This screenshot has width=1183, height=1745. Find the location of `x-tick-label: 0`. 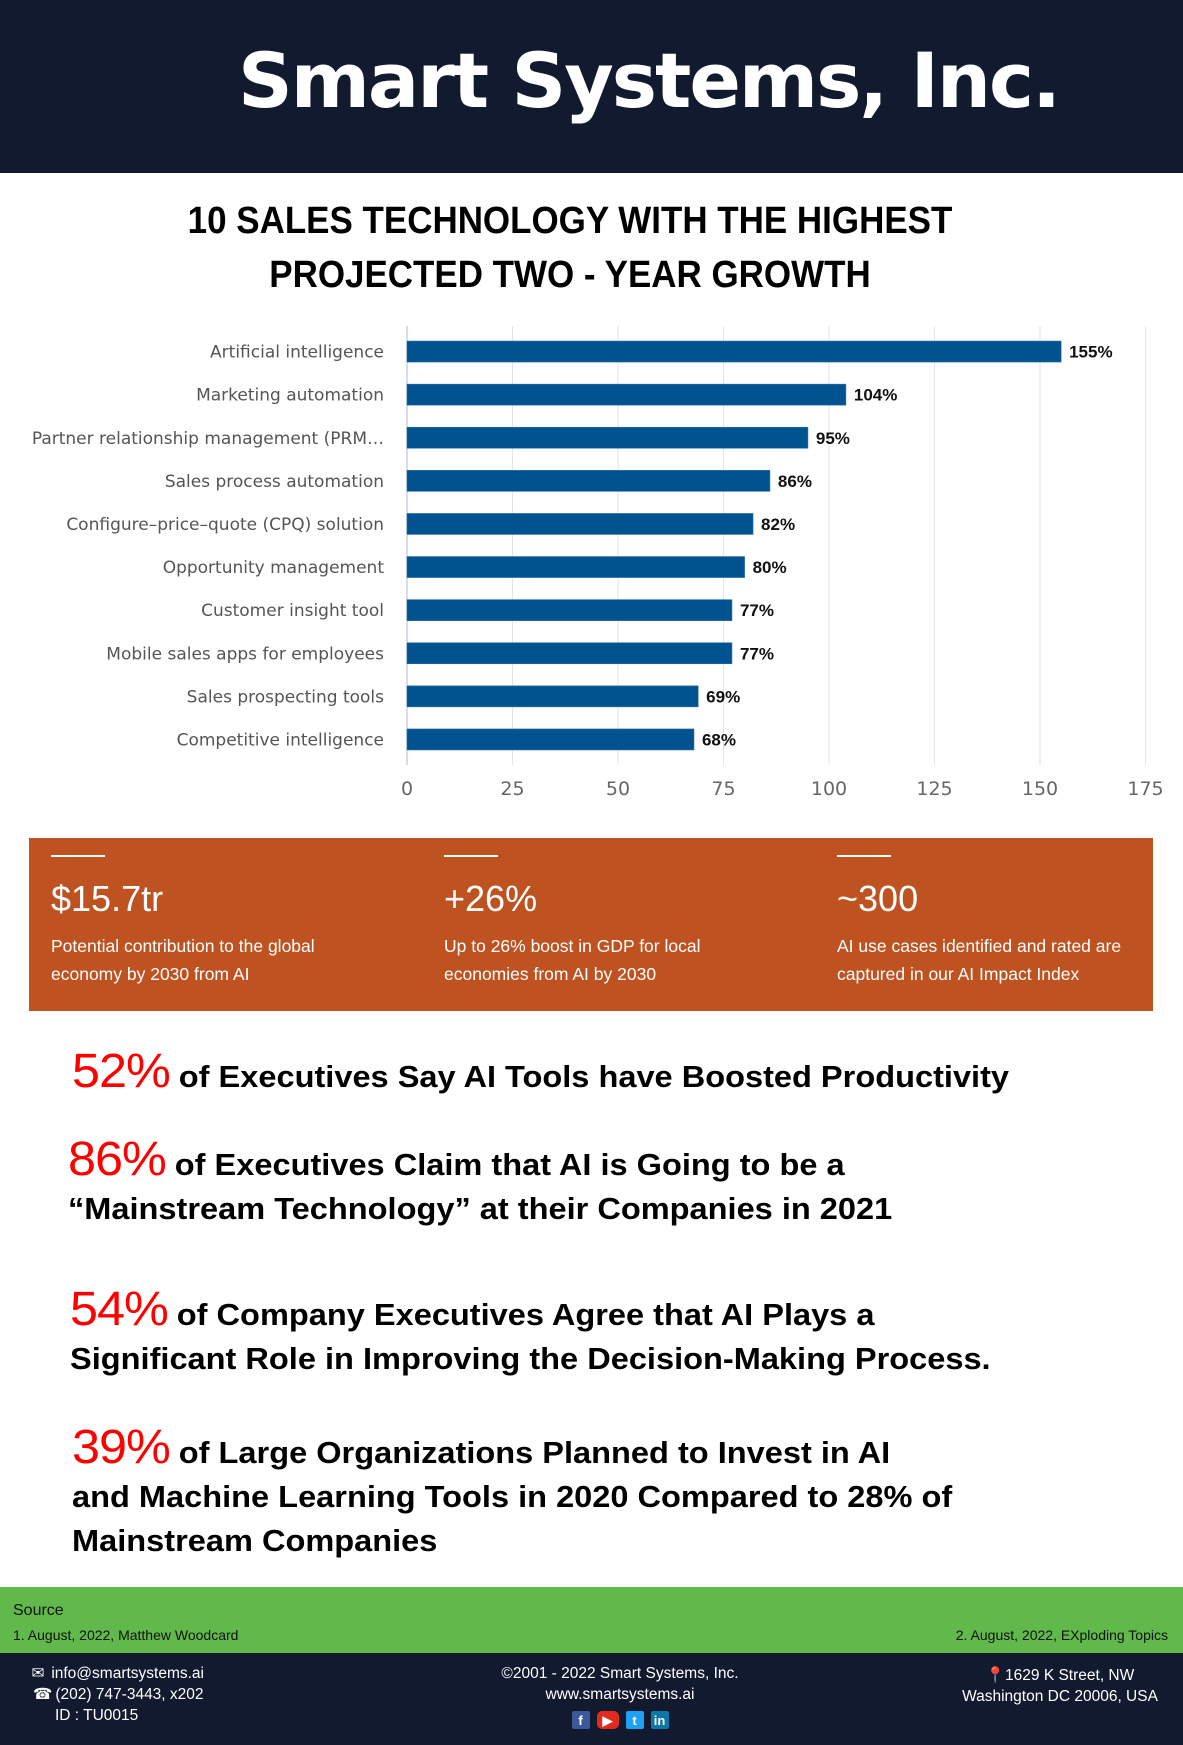

x-tick-label: 0 is located at coordinates (407, 789).